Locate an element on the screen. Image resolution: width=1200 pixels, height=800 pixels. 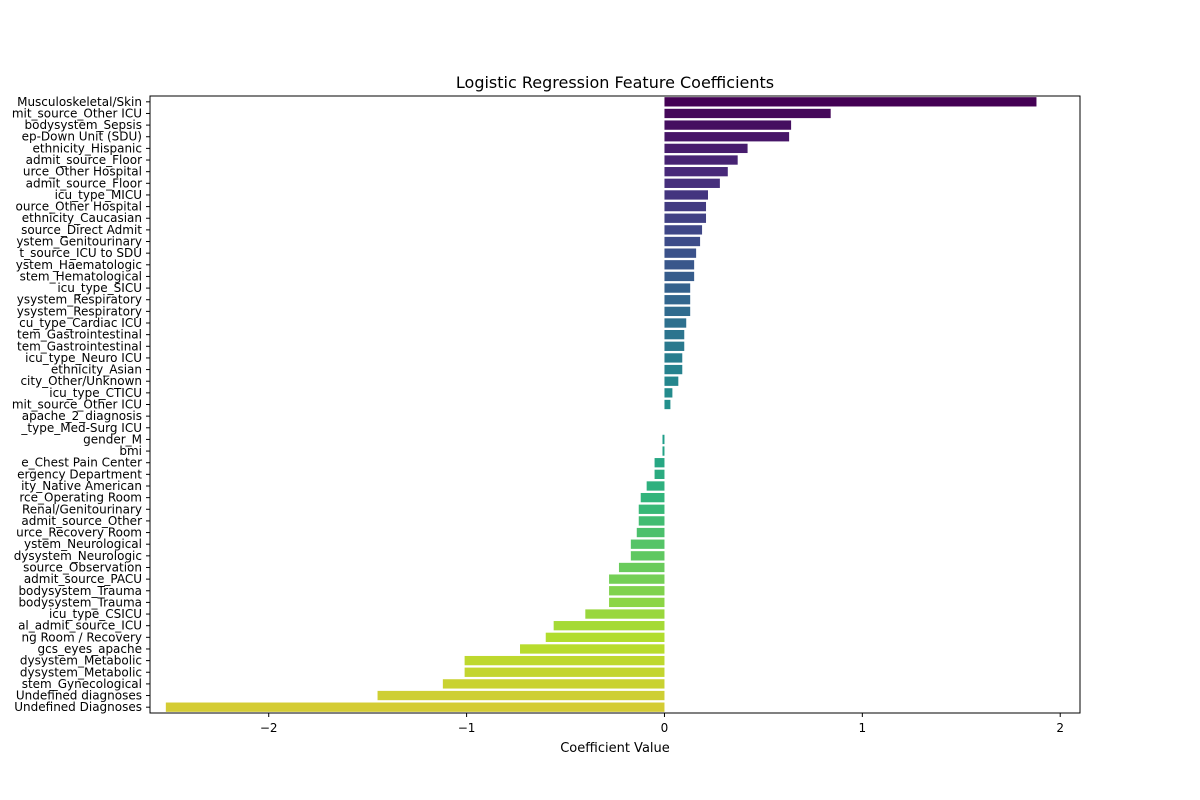
y-tick-label: Musculoskeletal/Skin is located at coordinates (79, 102).